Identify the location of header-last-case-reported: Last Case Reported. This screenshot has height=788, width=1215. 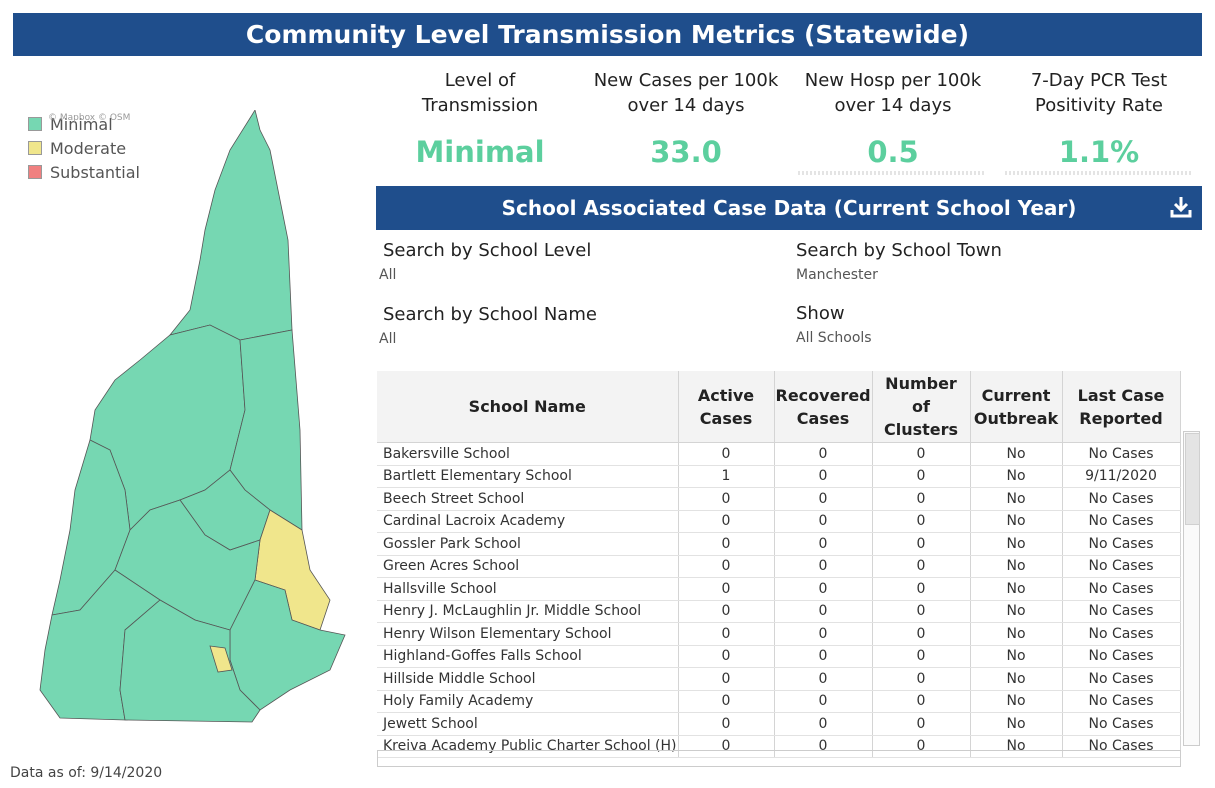
(1121, 407).